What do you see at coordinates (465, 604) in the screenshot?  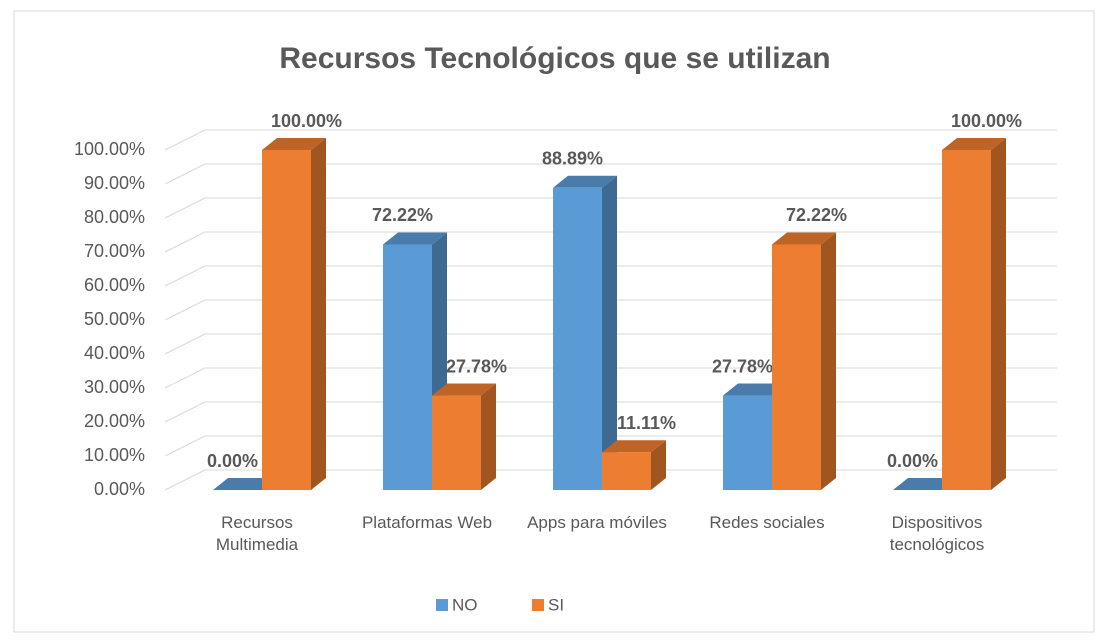 I see `legend-label: NO` at bounding box center [465, 604].